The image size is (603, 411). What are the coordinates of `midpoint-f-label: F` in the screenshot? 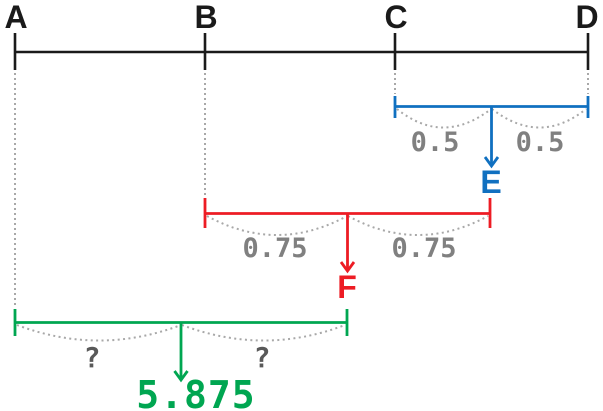 It's located at (347, 287).